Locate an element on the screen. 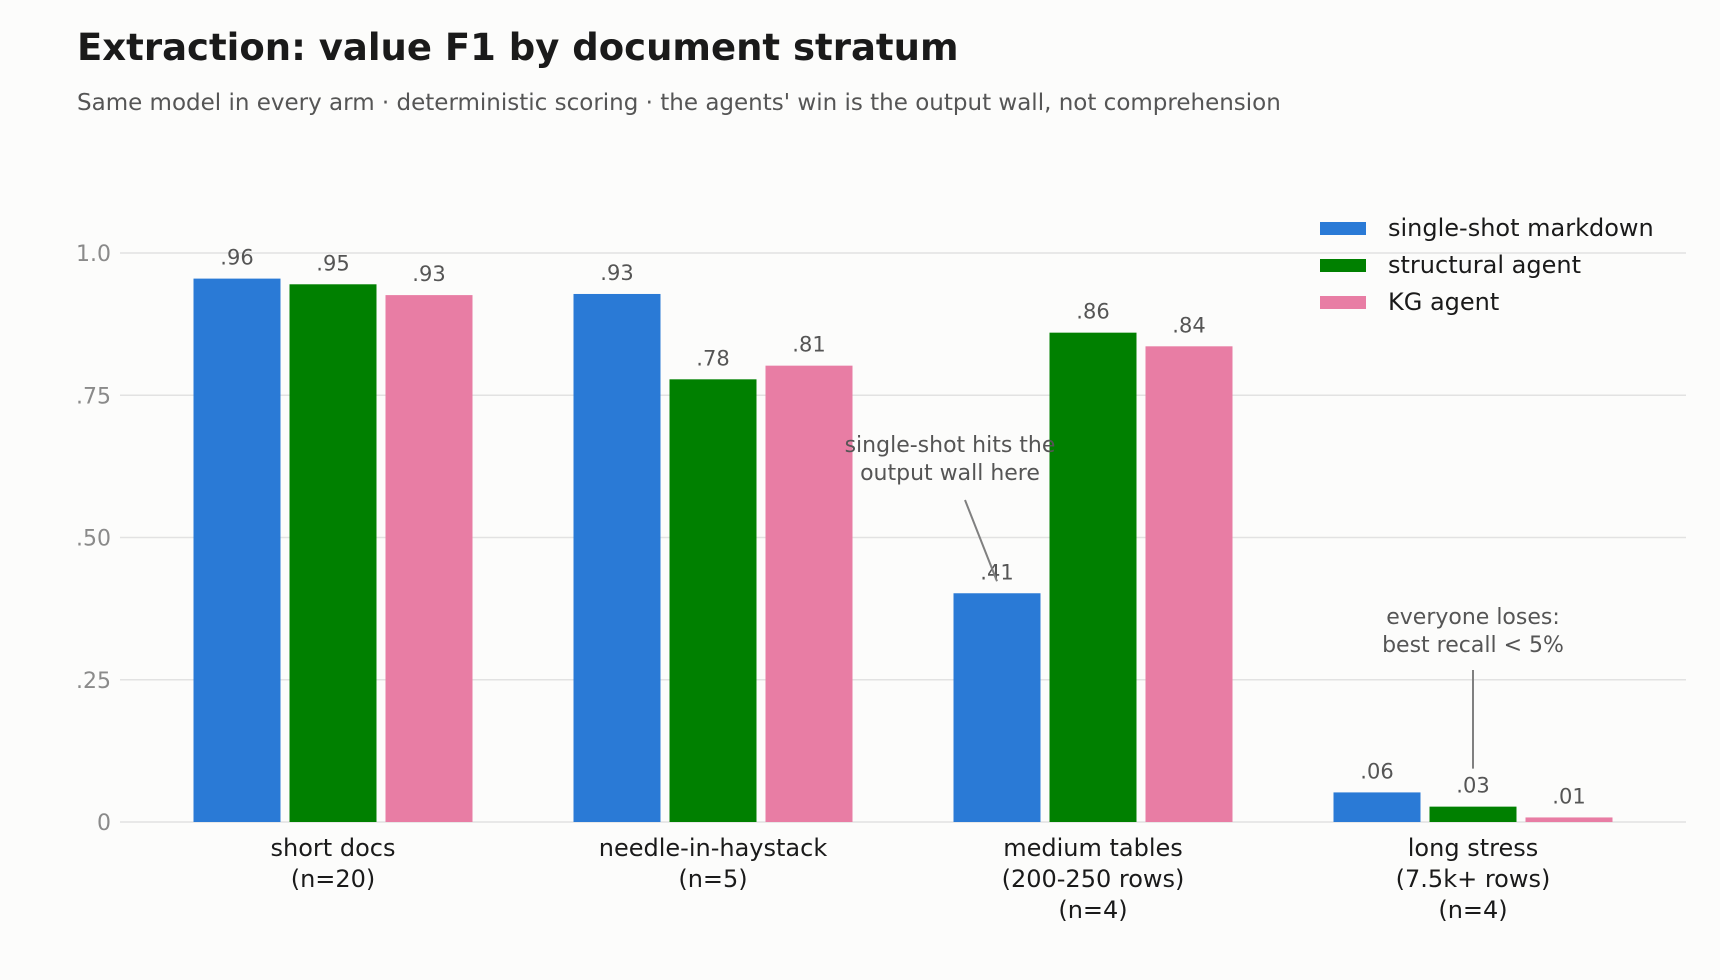 Image resolution: width=1720 pixels, height=980 pixels. annotation-text: single-shot hits the is located at coordinates (950, 445).